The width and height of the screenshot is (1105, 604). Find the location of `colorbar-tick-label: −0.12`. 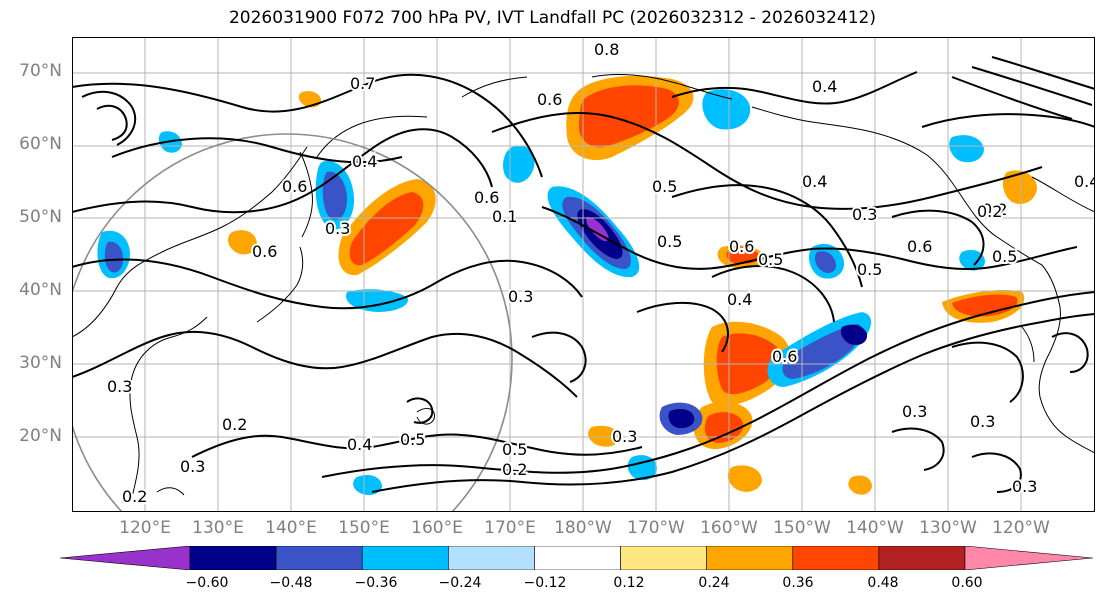

colorbar-tick-label: −0.12 is located at coordinates (545, 583).